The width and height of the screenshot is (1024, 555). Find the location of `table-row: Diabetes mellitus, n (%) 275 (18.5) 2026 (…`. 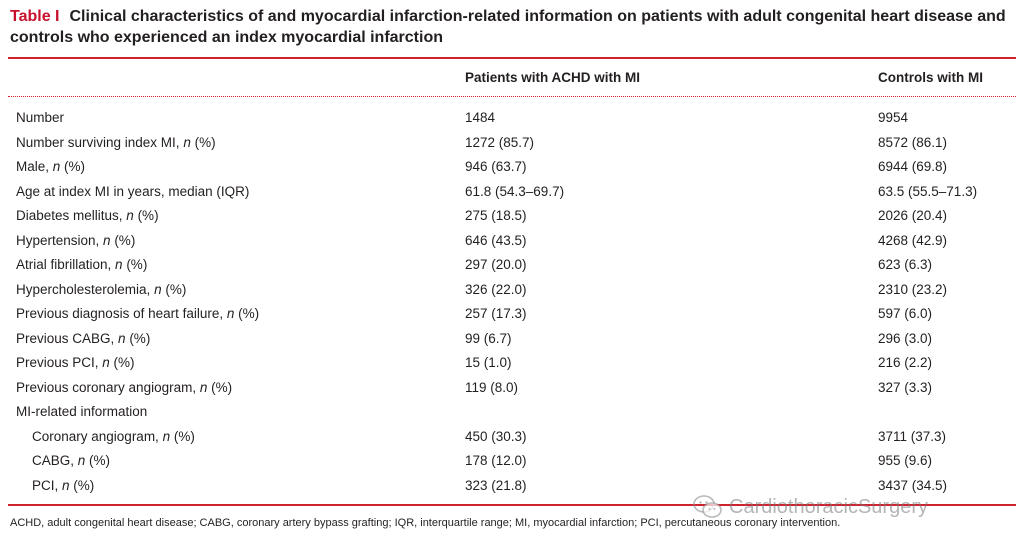

table-row: Diabetes mellitus, n (%) 275 (18.5) 2026 (… is located at coordinates (512, 216).